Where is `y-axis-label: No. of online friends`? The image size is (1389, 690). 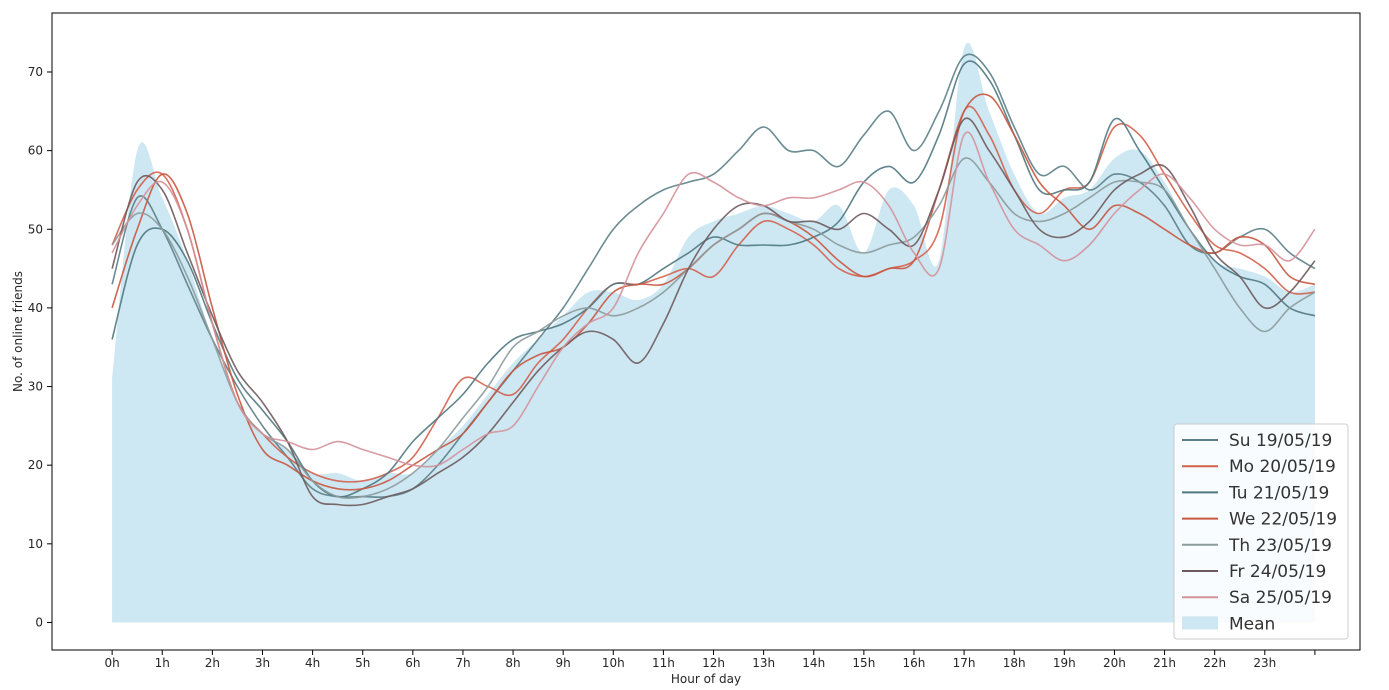 y-axis-label: No. of online friends is located at coordinates (18, 331).